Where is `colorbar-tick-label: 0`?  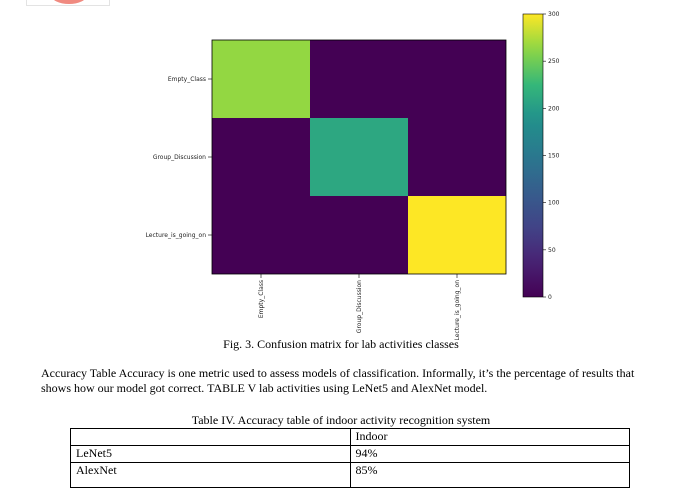 colorbar-tick-label: 0 is located at coordinates (550, 297).